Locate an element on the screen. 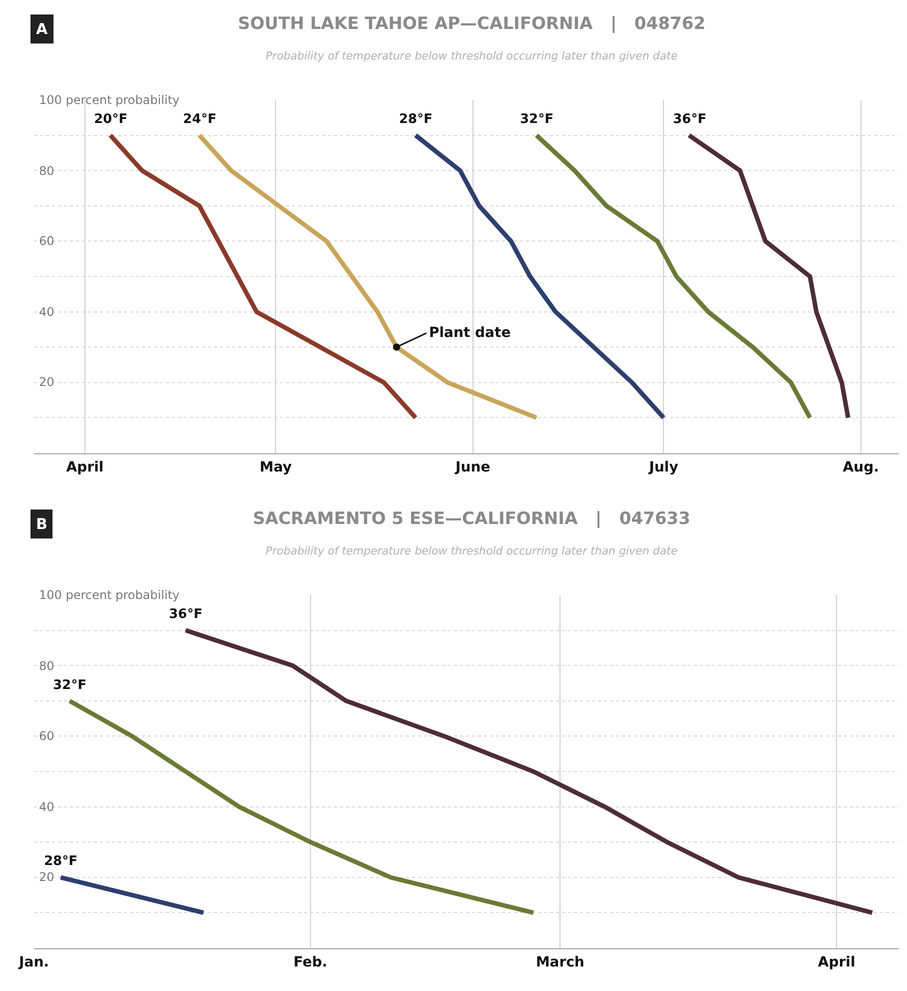 The height and width of the screenshot is (991, 907). x-tick-label: May is located at coordinates (276, 467).